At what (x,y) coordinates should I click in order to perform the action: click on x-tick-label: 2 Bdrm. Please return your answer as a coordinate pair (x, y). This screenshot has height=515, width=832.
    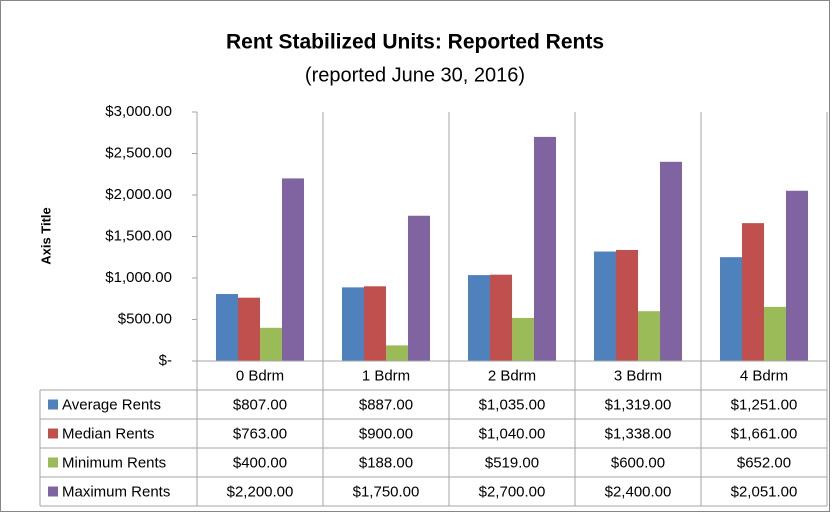
    Looking at the image, I should click on (512, 375).